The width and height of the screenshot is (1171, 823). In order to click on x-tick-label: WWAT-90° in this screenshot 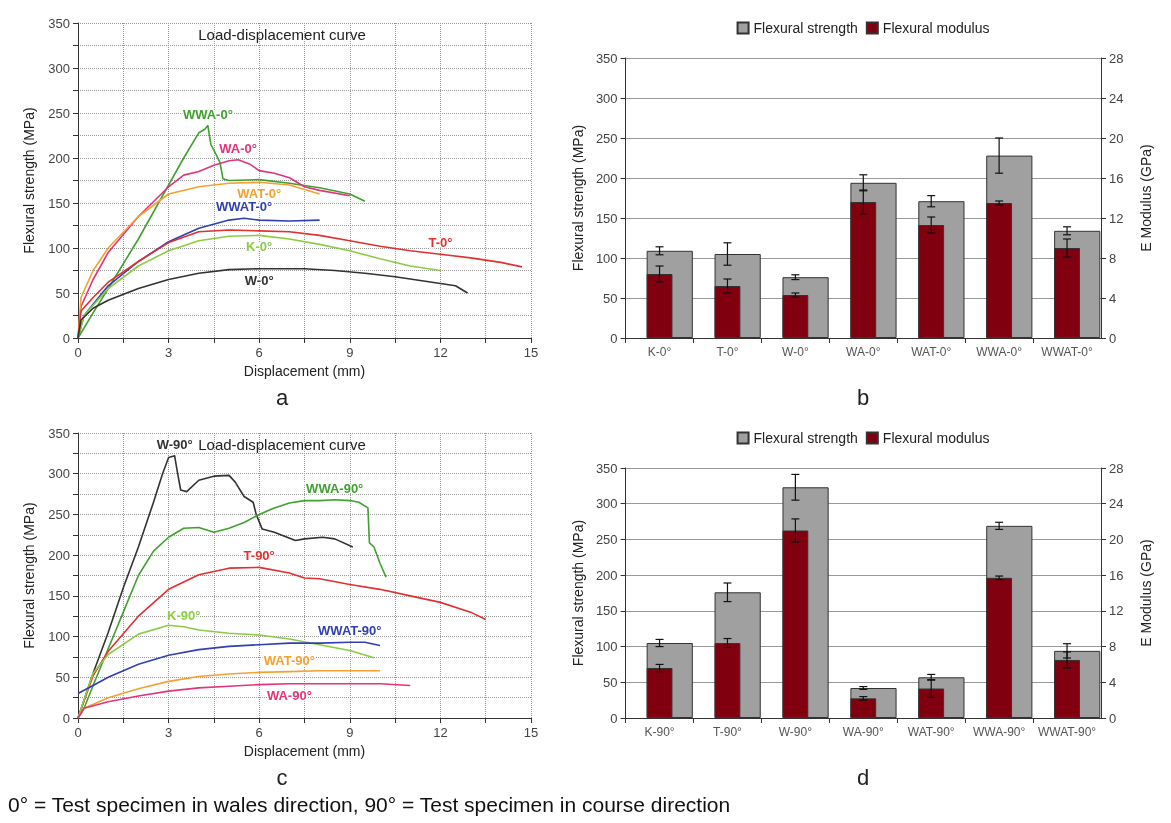, I will do `click(1067, 732)`.